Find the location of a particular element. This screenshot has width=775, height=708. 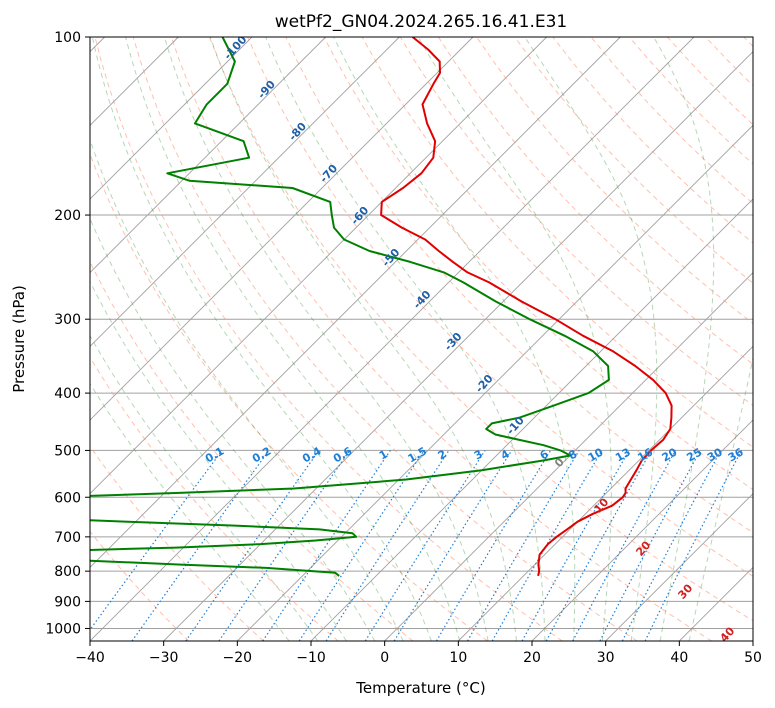

x-tick-label: −20 is located at coordinates (238, 658).